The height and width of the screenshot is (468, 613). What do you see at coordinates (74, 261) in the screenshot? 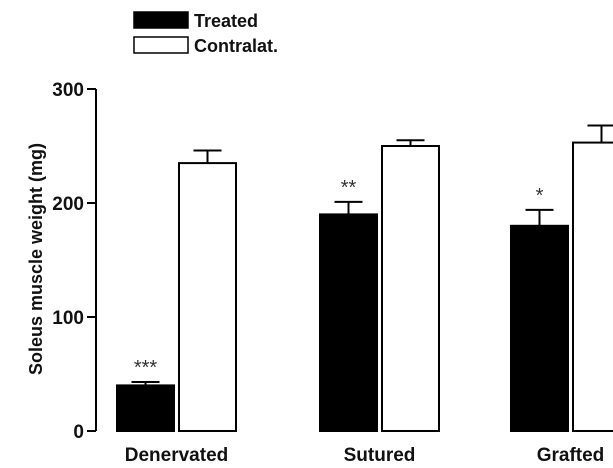
I see `y-axis-ticks: 0 100 200 300` at bounding box center [74, 261].